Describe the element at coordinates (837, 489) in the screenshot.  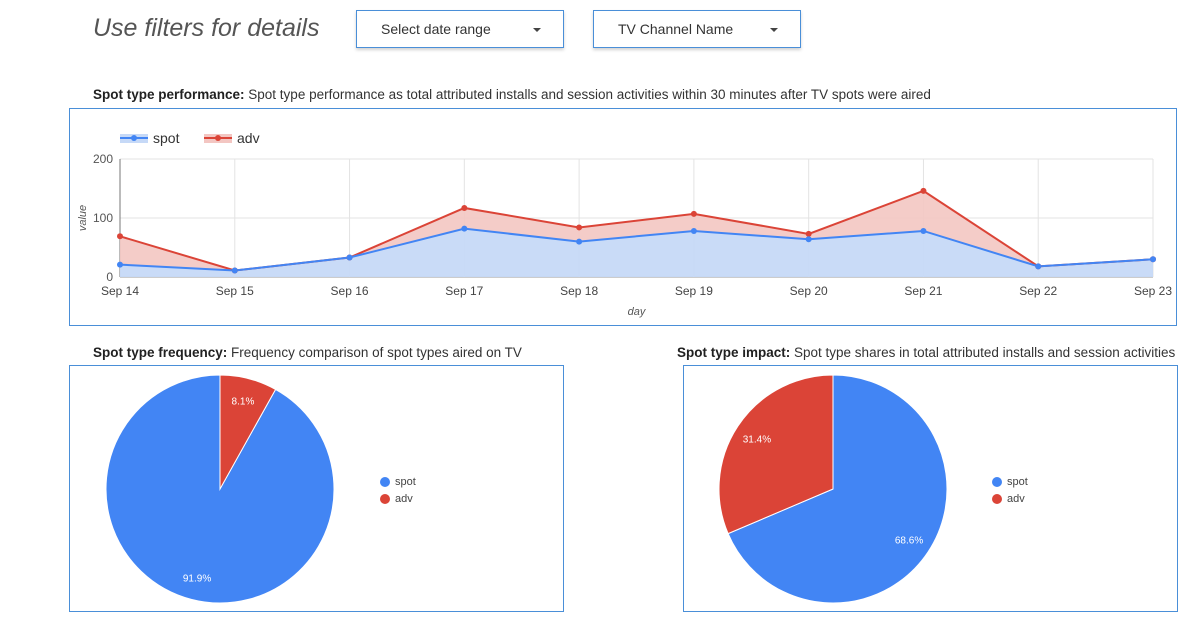
I see `pie-slice-spot` at that location.